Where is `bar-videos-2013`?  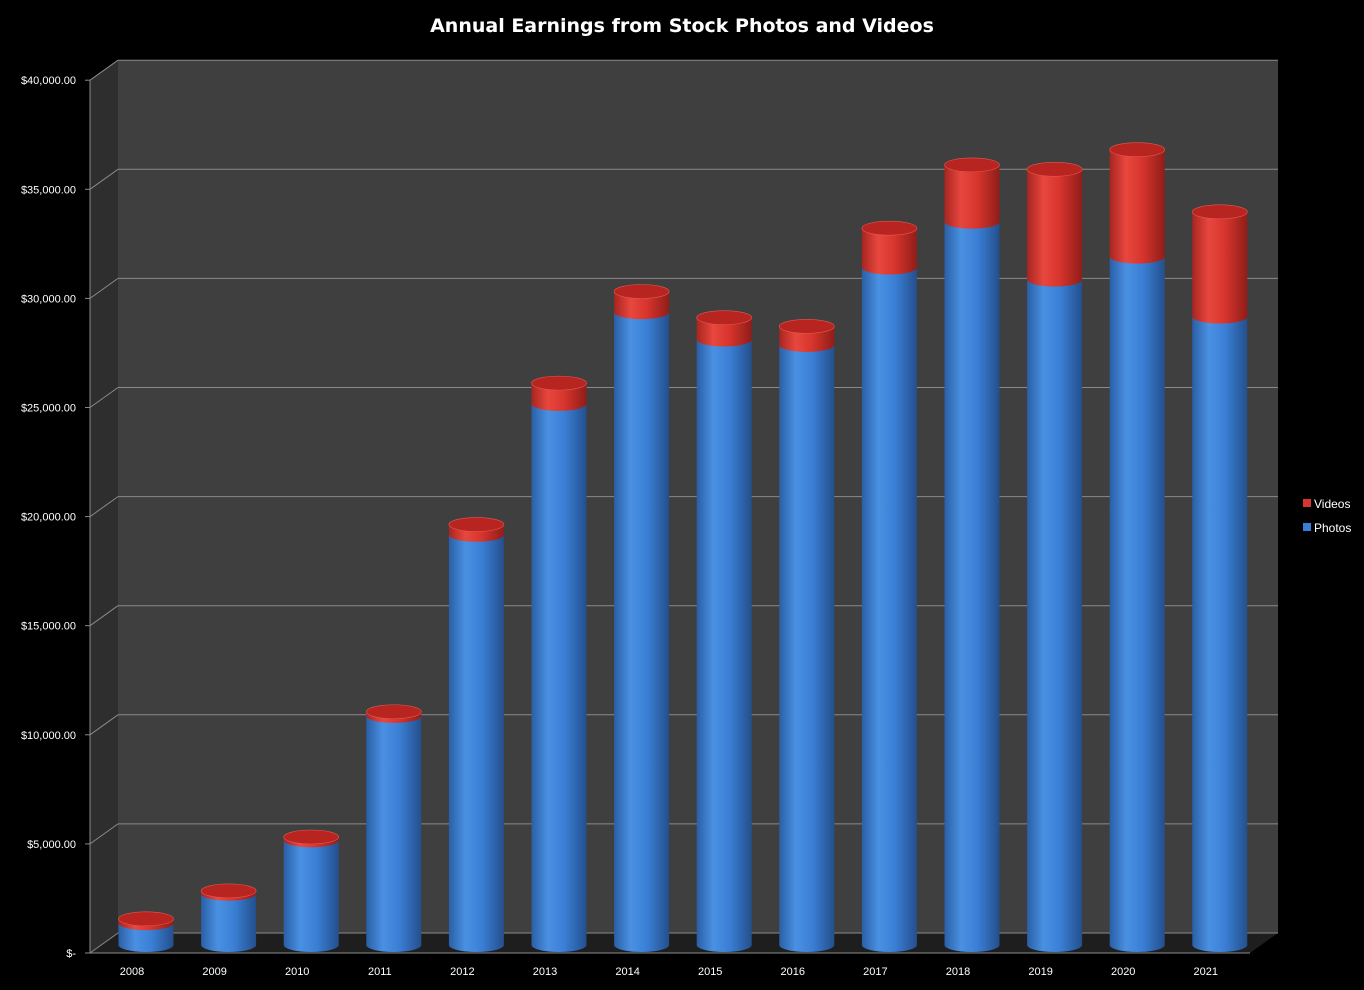
bar-videos-2013 is located at coordinates (559, 397).